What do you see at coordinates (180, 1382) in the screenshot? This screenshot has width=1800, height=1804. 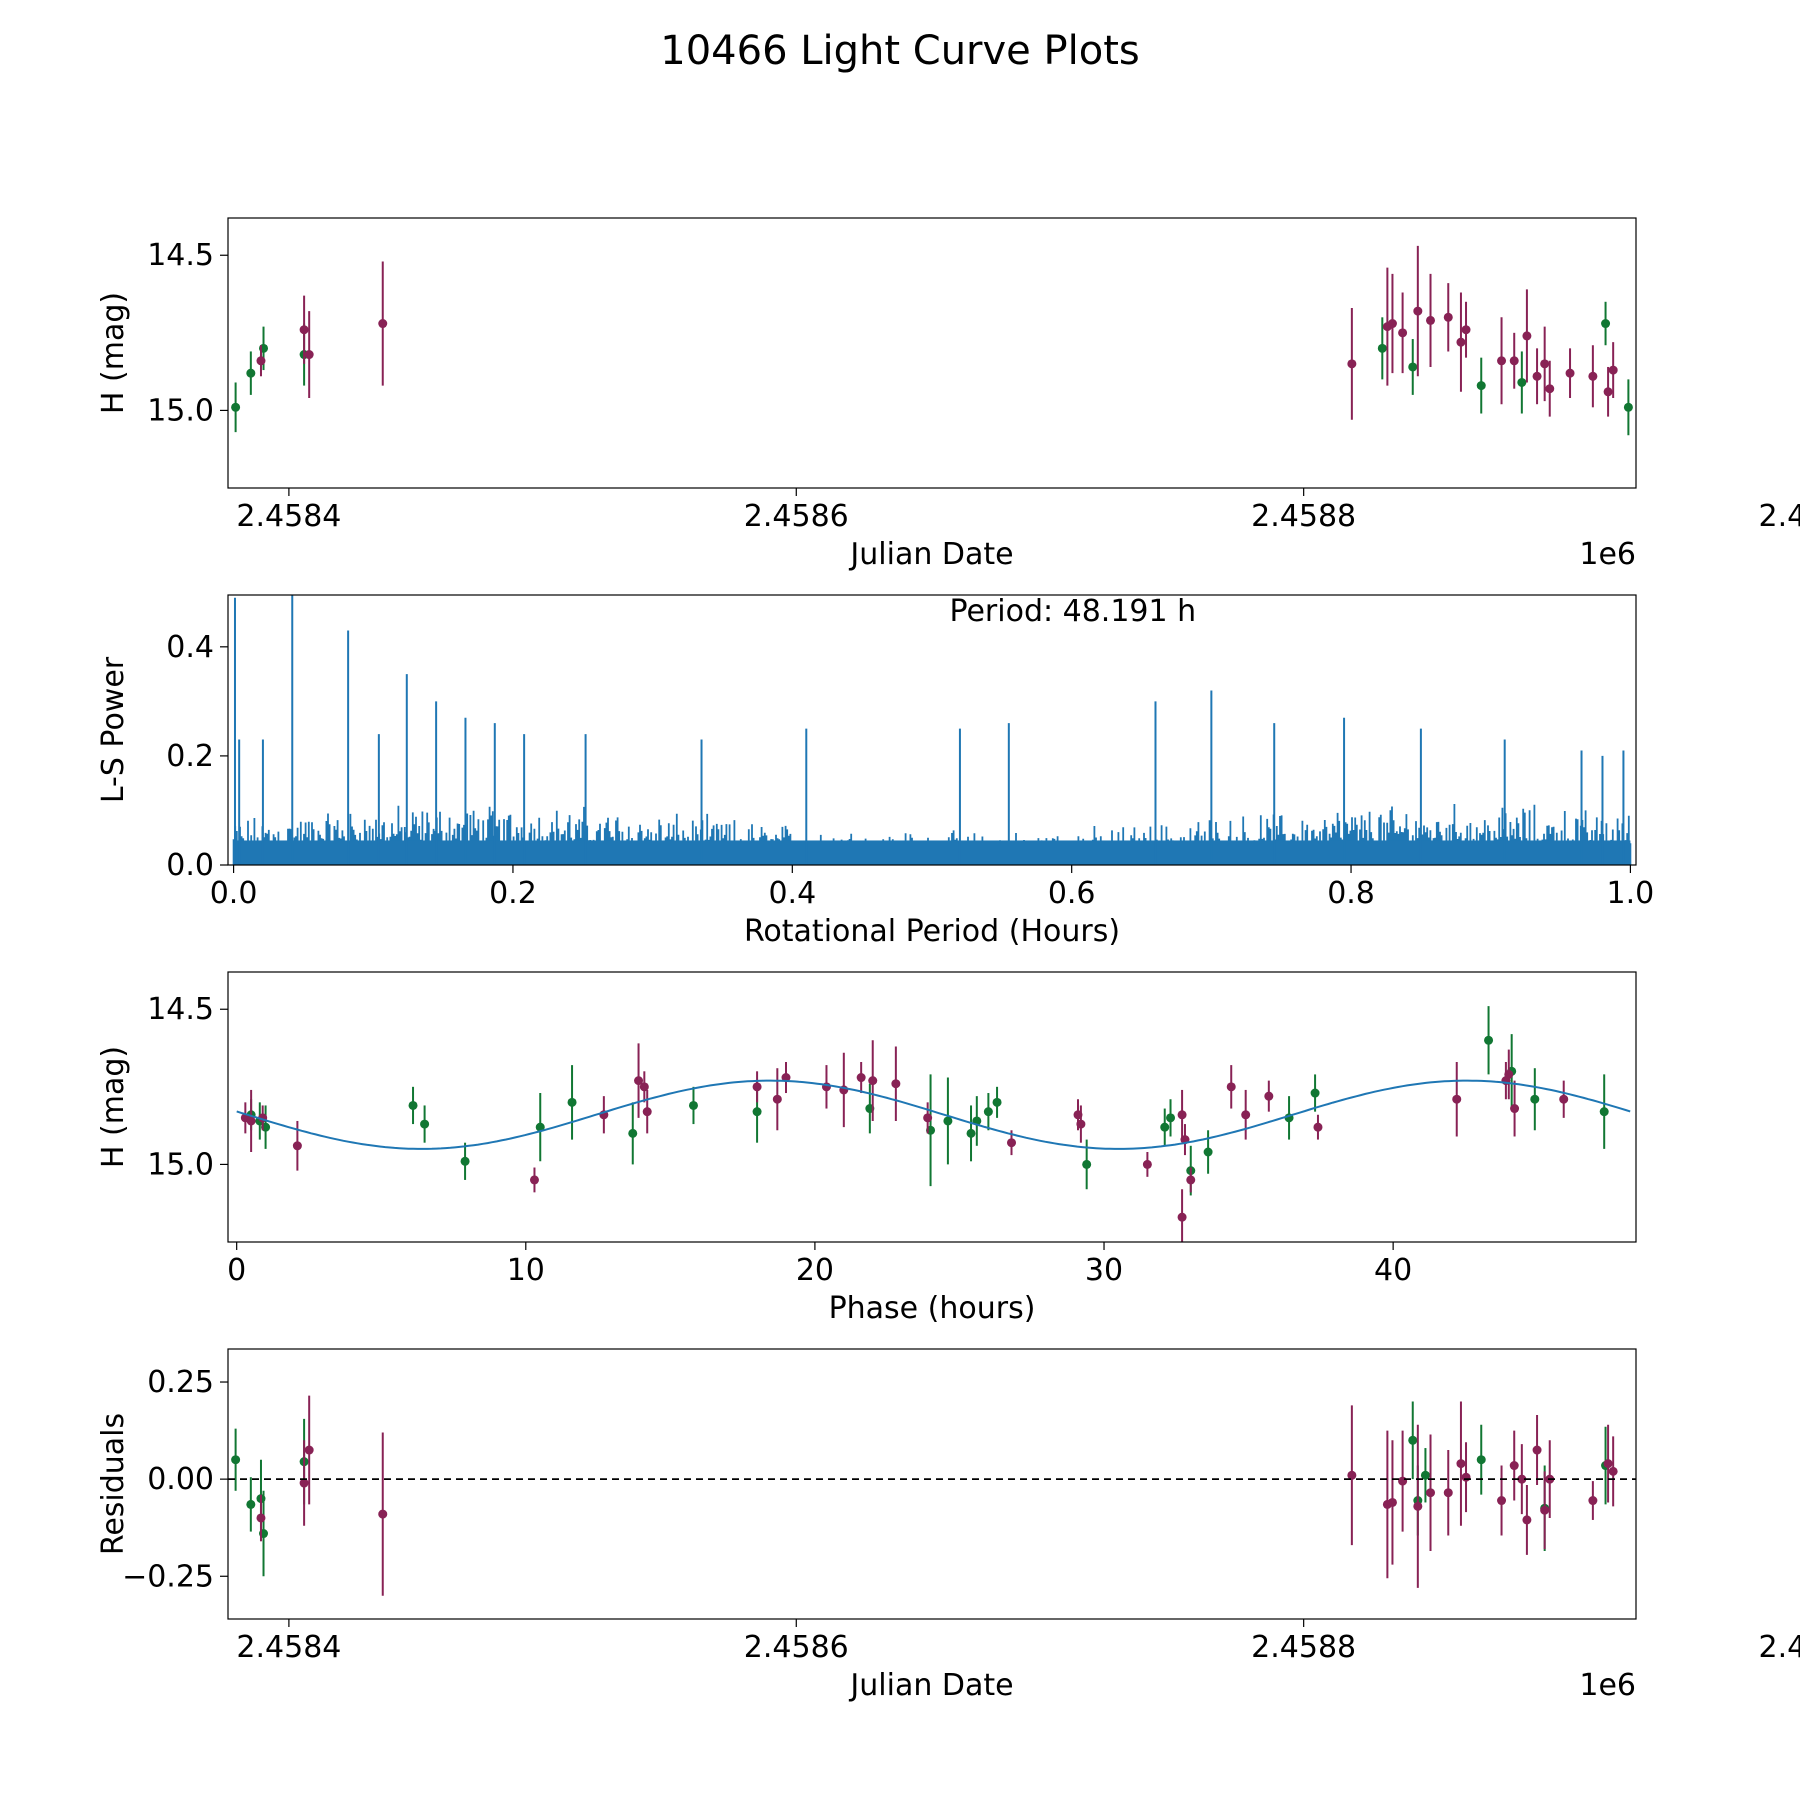 I see `y-tick-label: 0.25` at bounding box center [180, 1382].